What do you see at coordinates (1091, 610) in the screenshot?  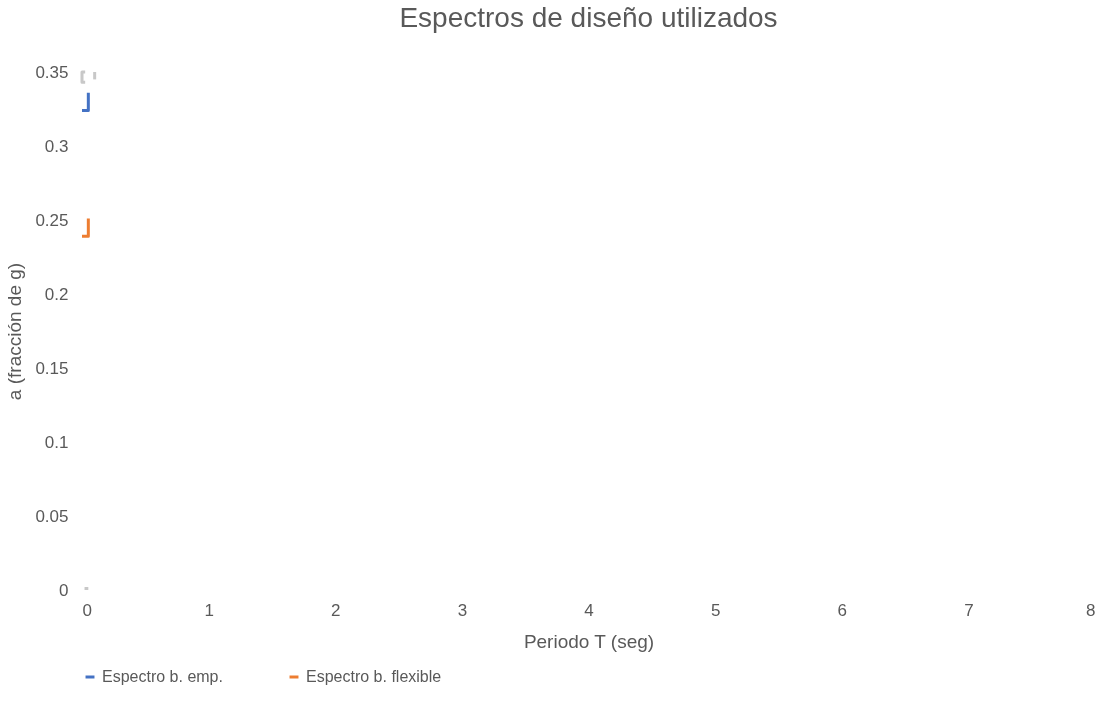 I see `x-tick-label: 8` at bounding box center [1091, 610].